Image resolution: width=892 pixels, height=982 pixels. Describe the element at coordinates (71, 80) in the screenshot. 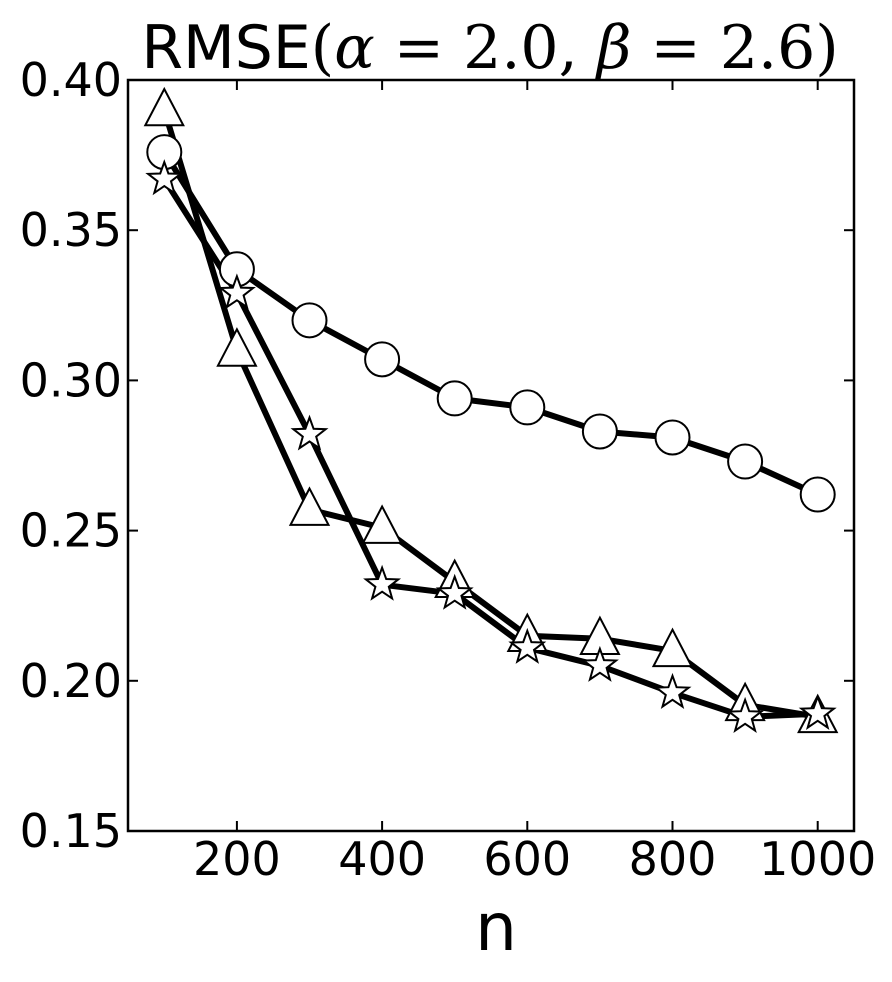

I see `y-tick-label: 0.40` at that location.